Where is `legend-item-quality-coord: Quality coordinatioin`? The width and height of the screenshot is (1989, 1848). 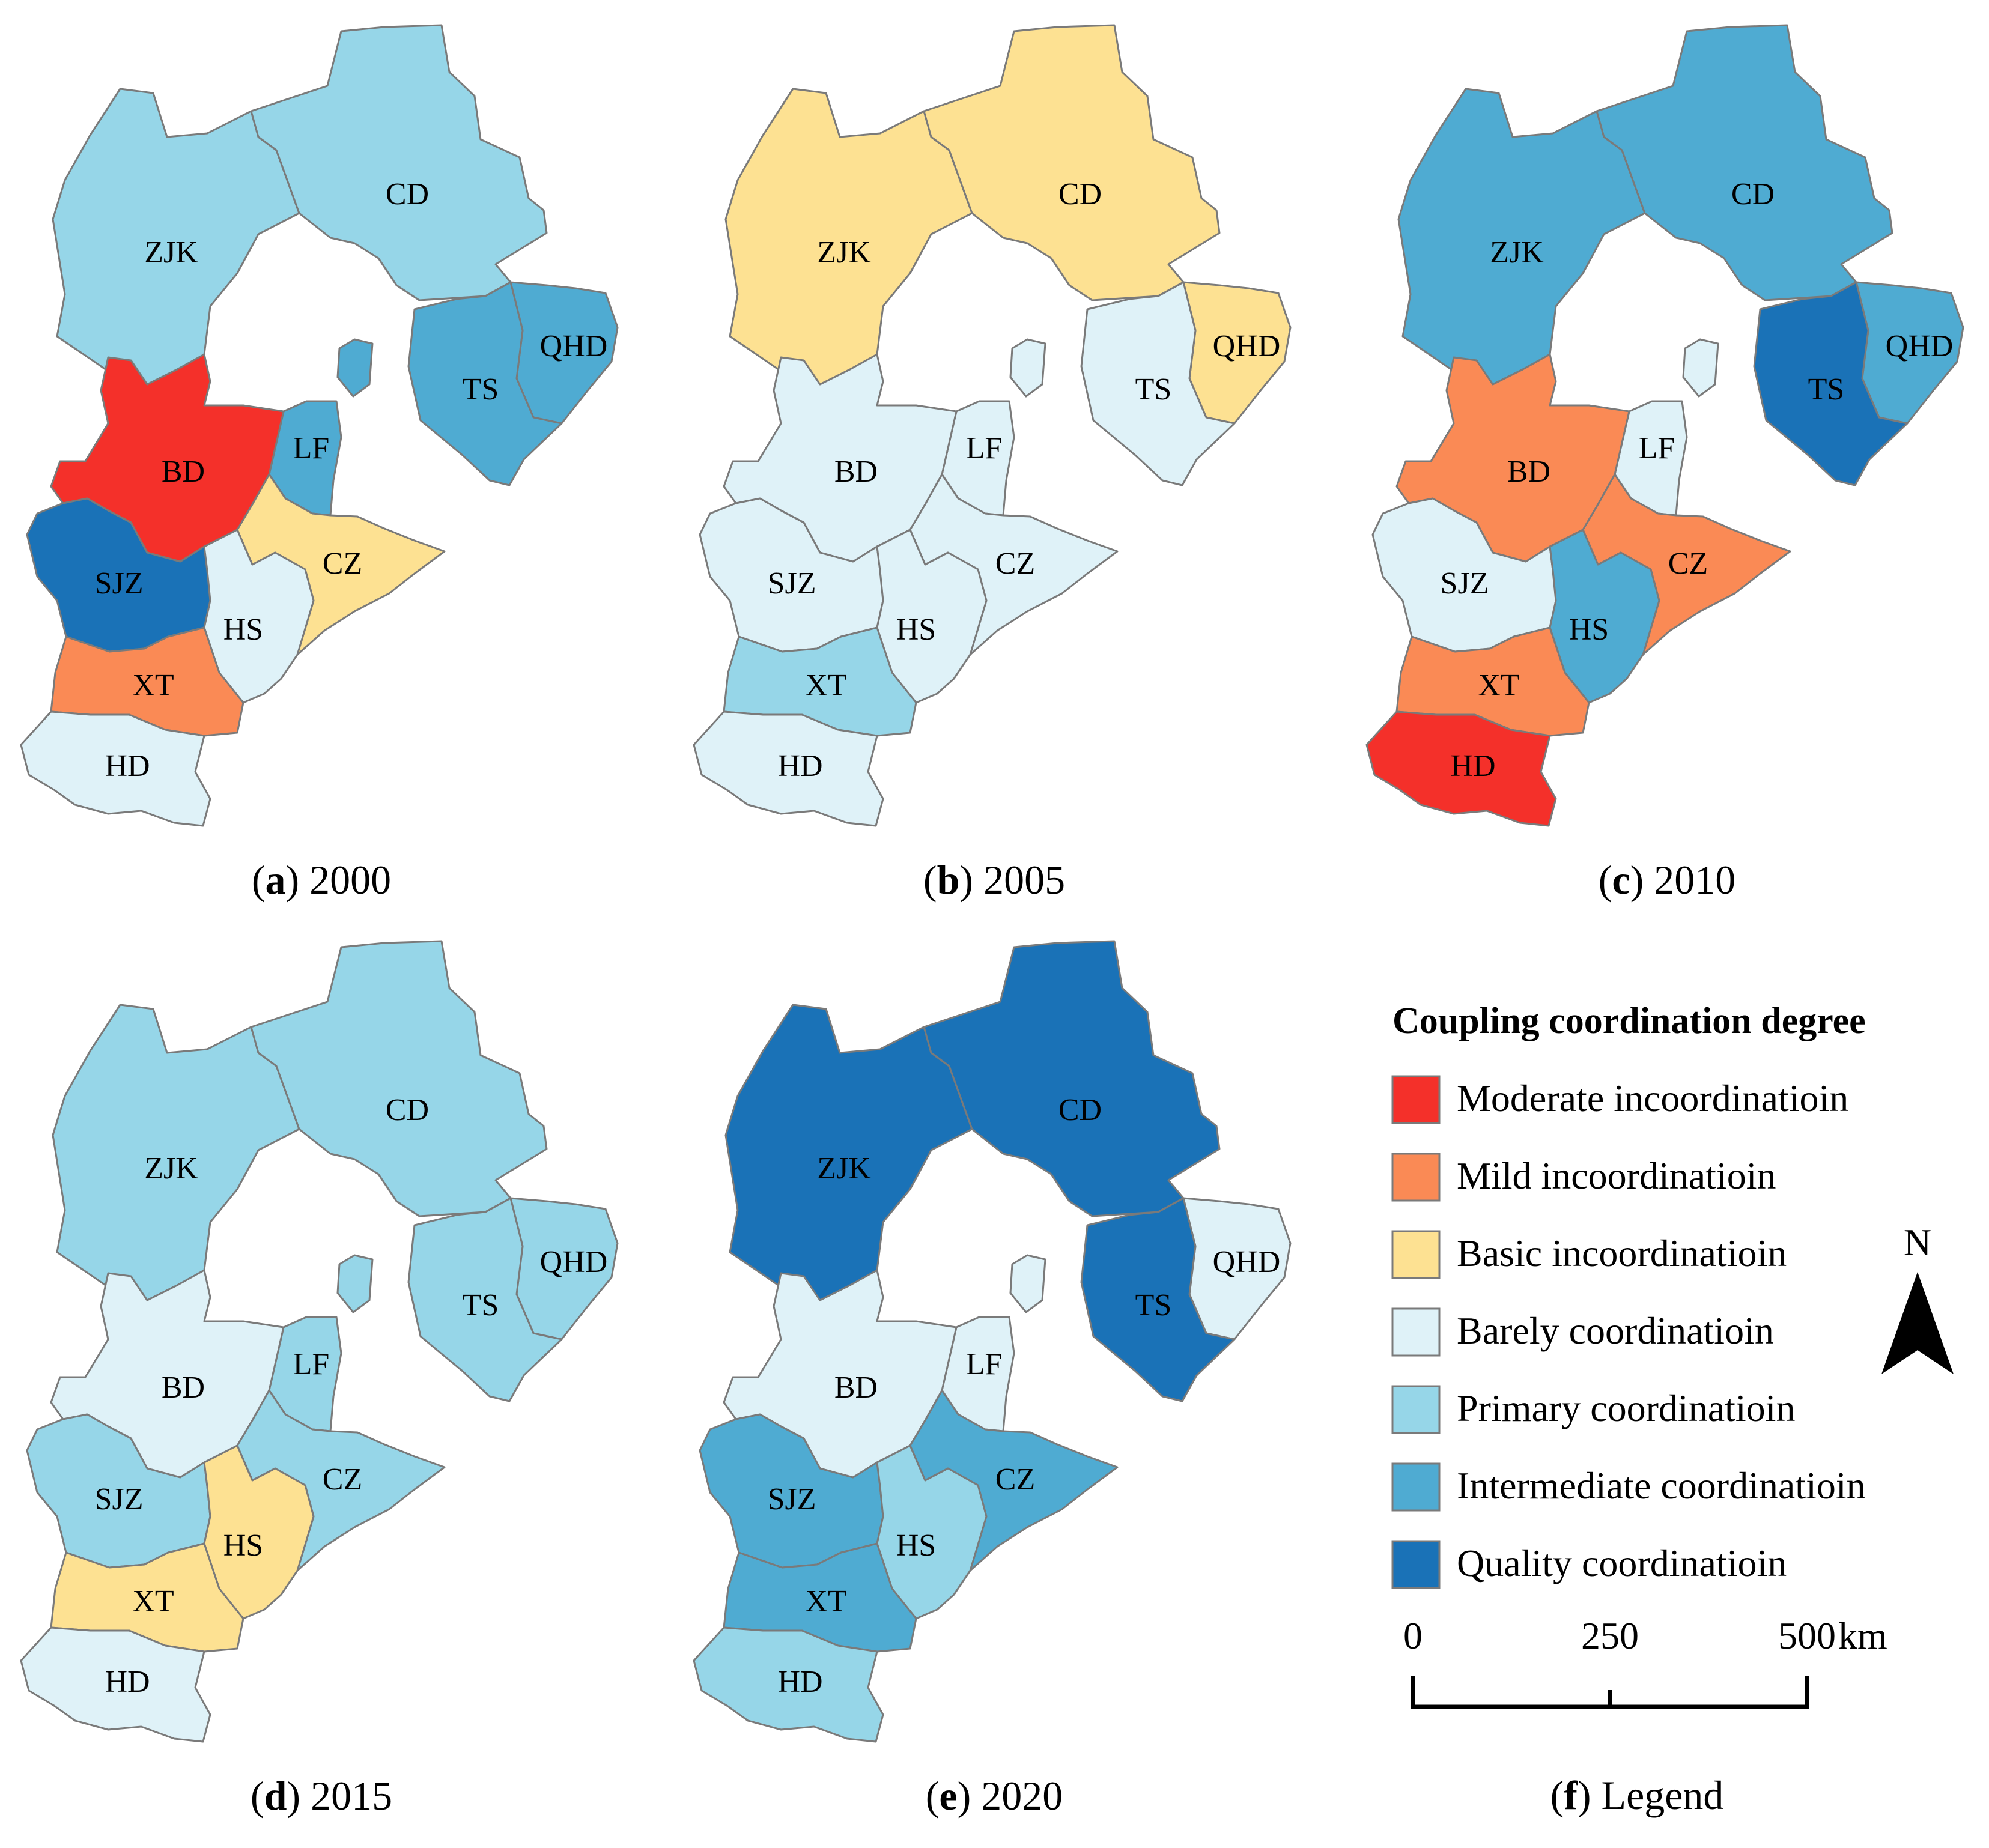
legend-item-quality-coord: Quality coordinatioin is located at coordinates (1589, 1565).